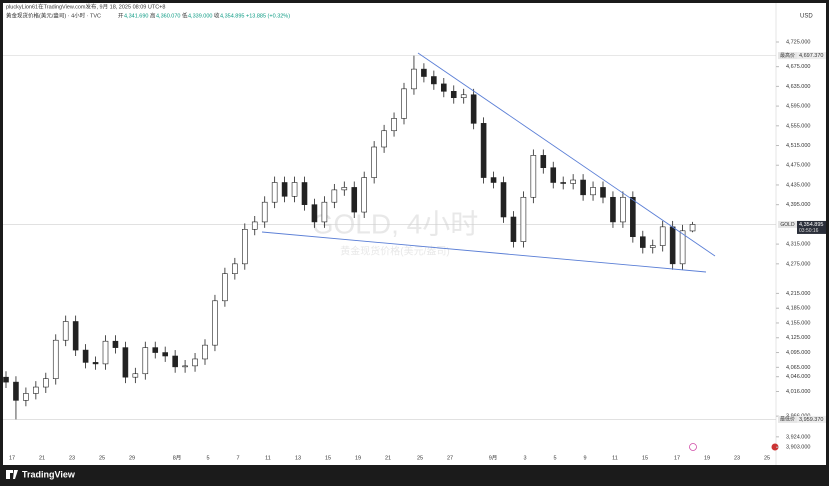 This screenshot has width=829, height=486. Describe the element at coordinates (798, 323) in the screenshot. I see `y-tick-label: 4,155.000` at that location.